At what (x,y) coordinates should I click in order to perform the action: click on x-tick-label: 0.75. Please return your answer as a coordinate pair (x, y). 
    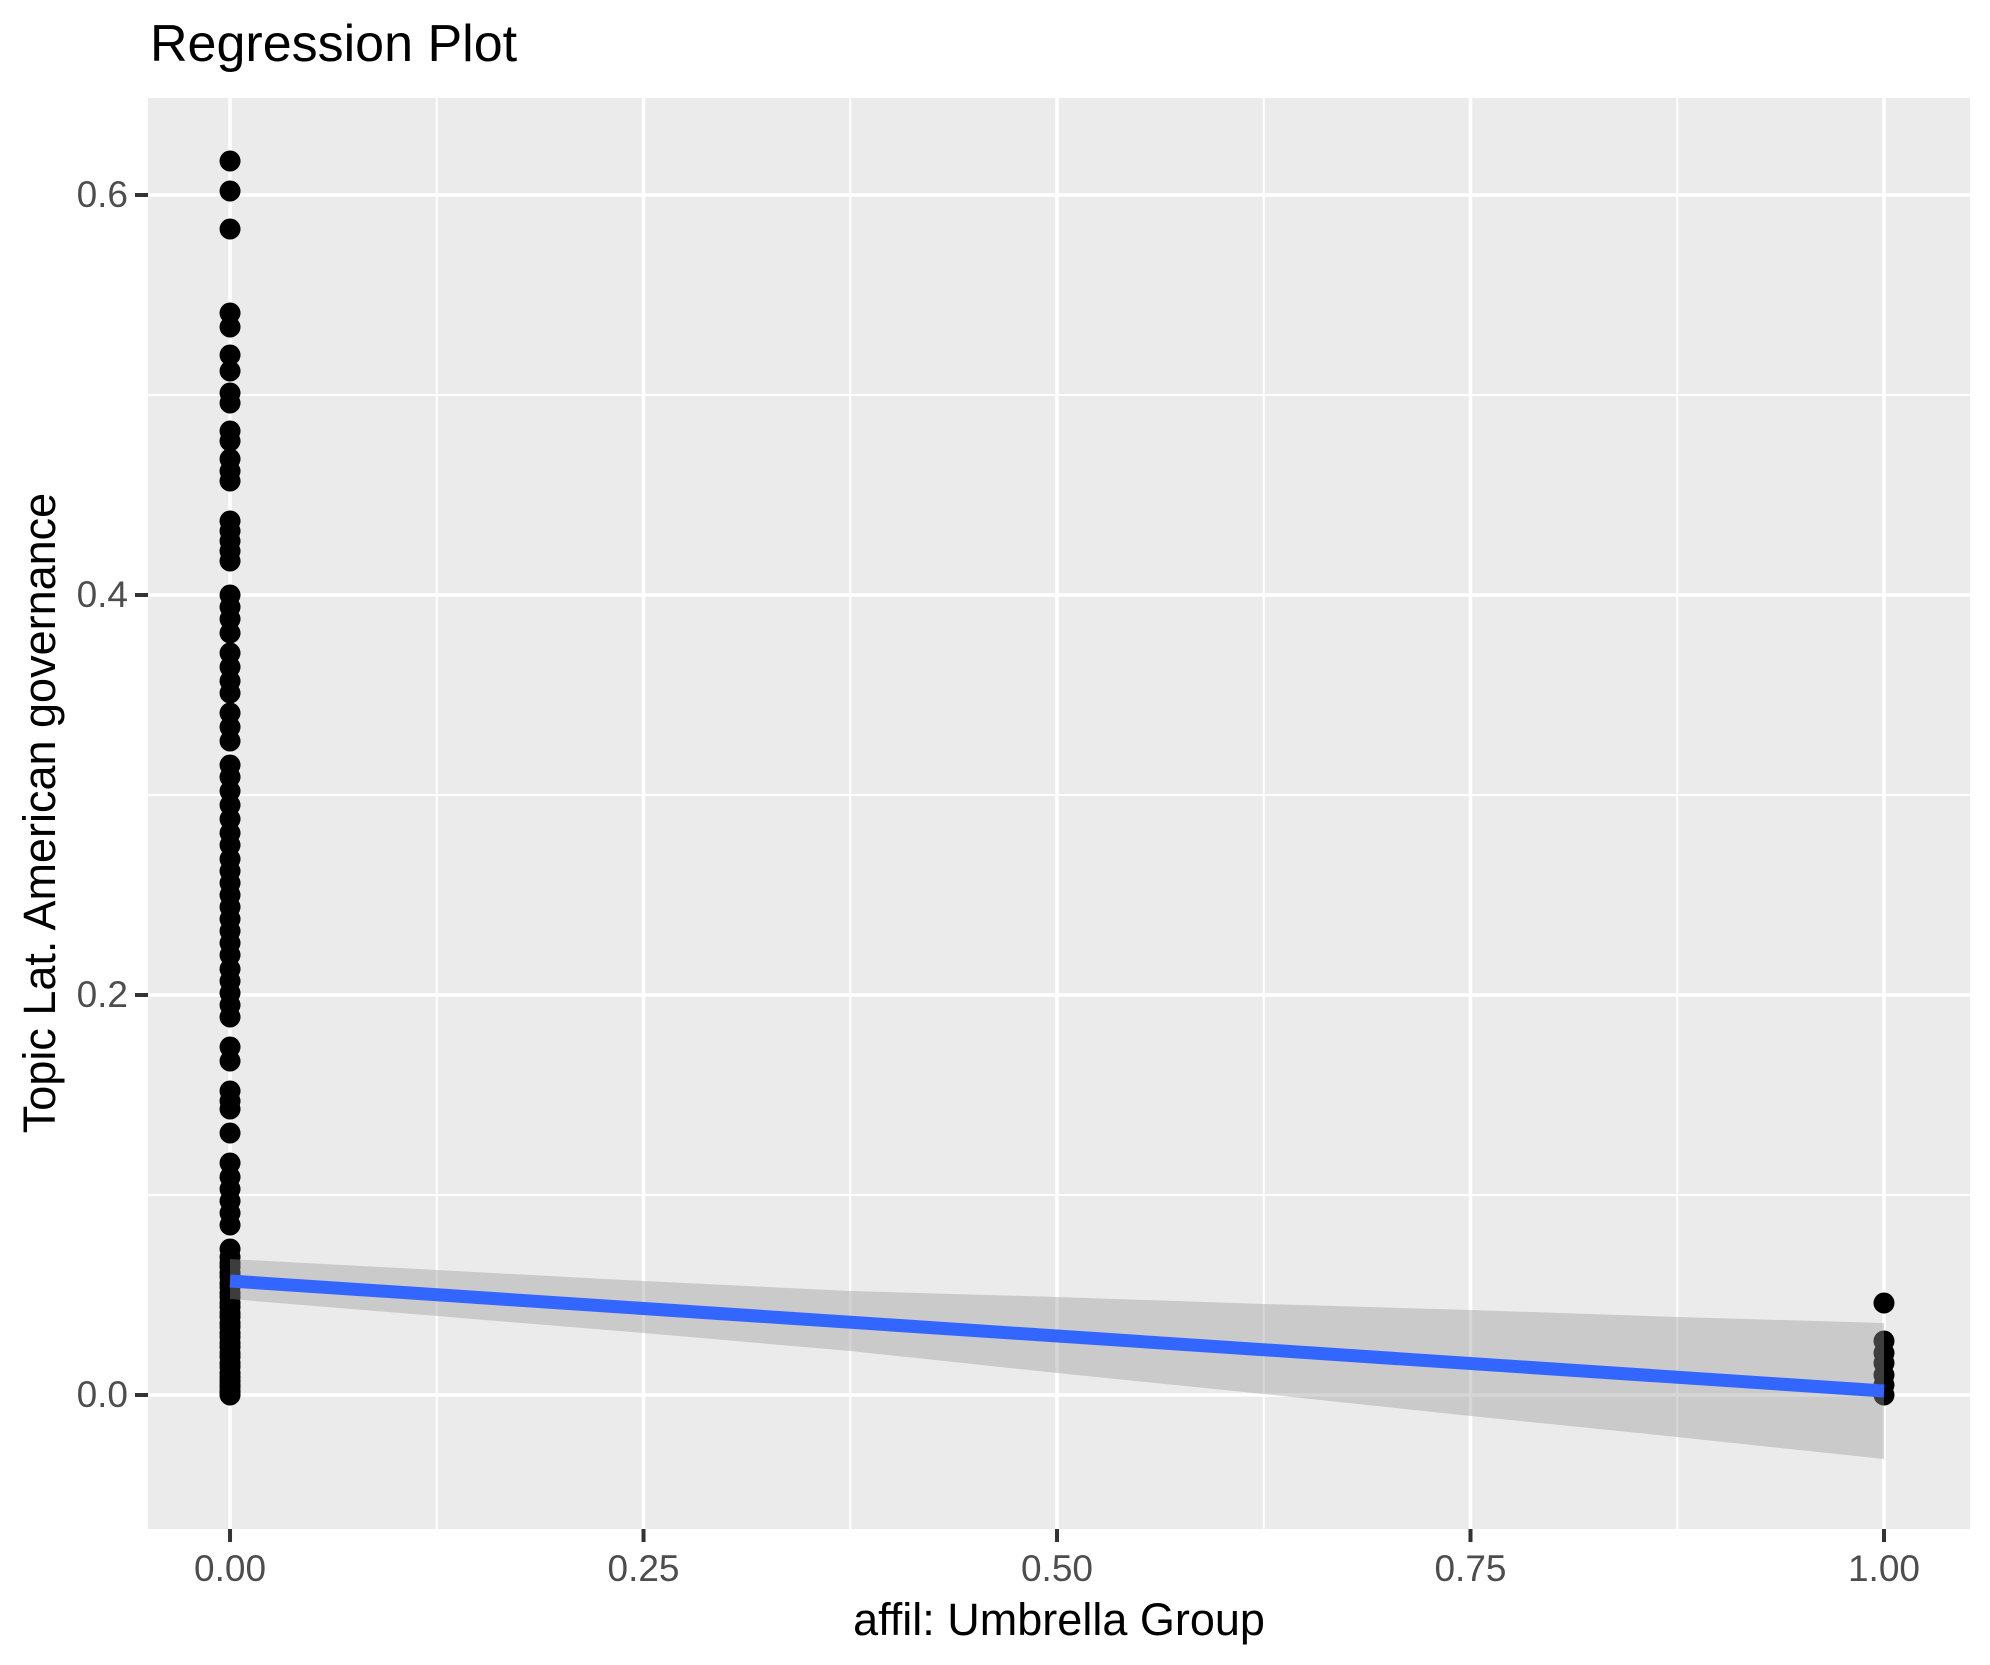
    Looking at the image, I should click on (1470, 1568).